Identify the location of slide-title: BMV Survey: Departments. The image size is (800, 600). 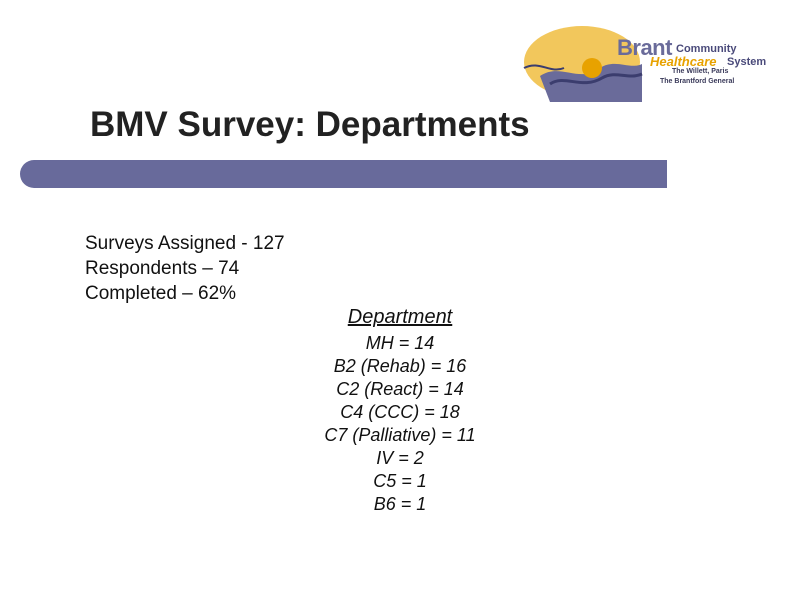
(310, 124).